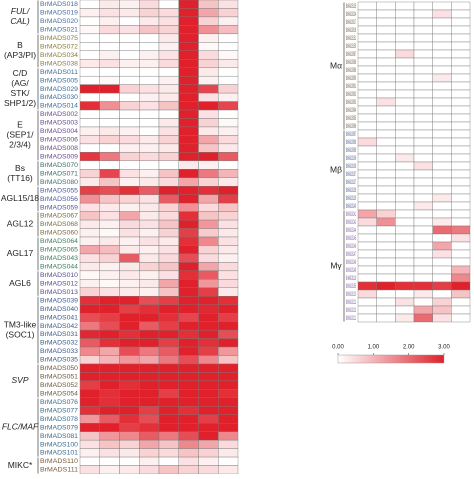  I want to click on group-label: SVP, so click(19, 380).